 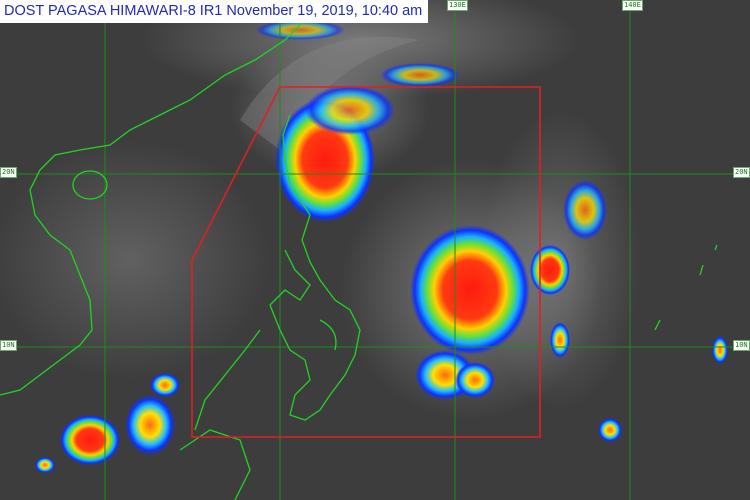 What do you see at coordinates (8, 172) in the screenshot?
I see `lat-label-20n-left: 20N` at bounding box center [8, 172].